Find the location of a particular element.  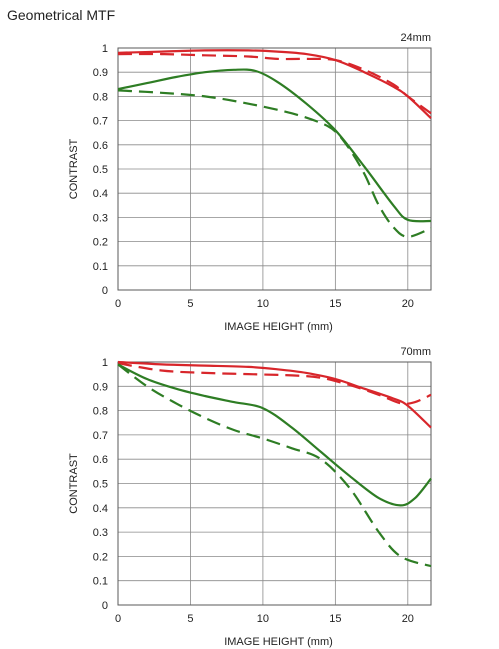

series-line-green-solid is located at coordinates (274, 435).